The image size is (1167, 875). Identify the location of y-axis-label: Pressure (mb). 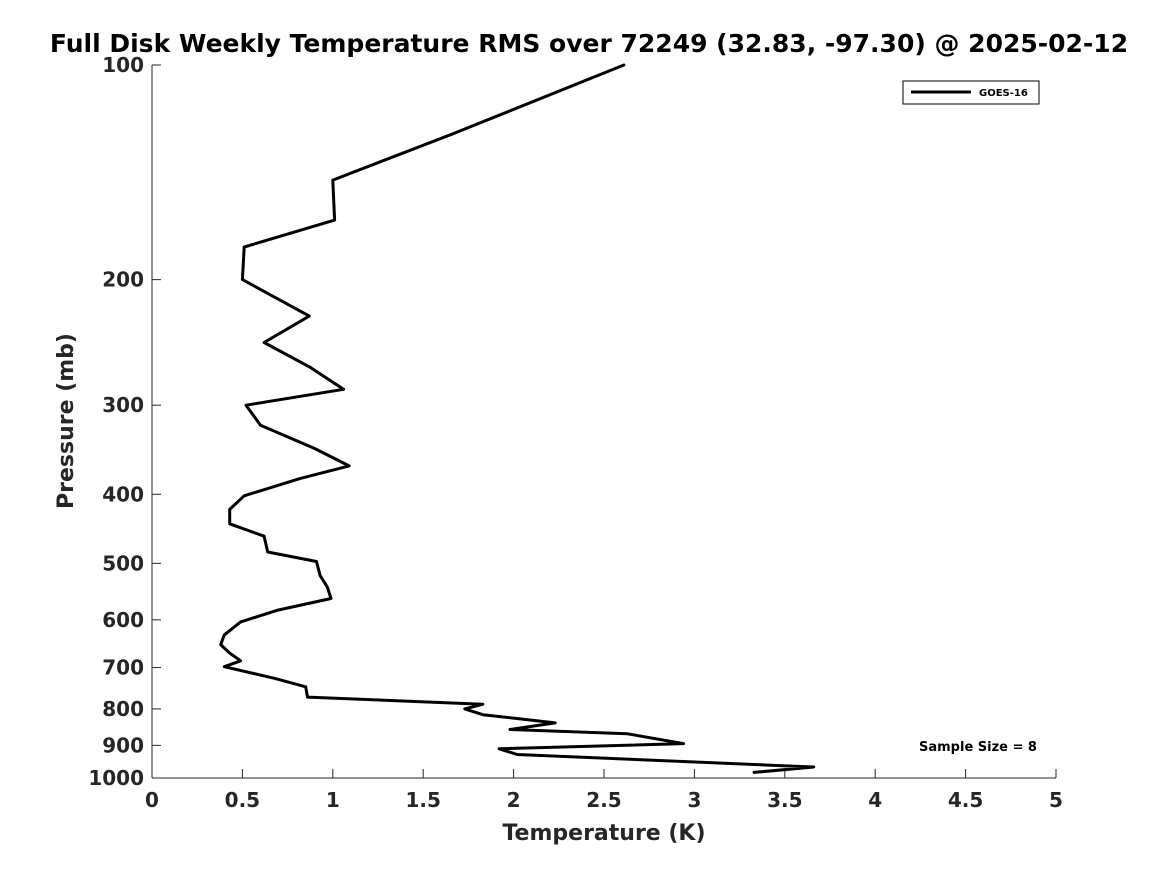
(66, 421).